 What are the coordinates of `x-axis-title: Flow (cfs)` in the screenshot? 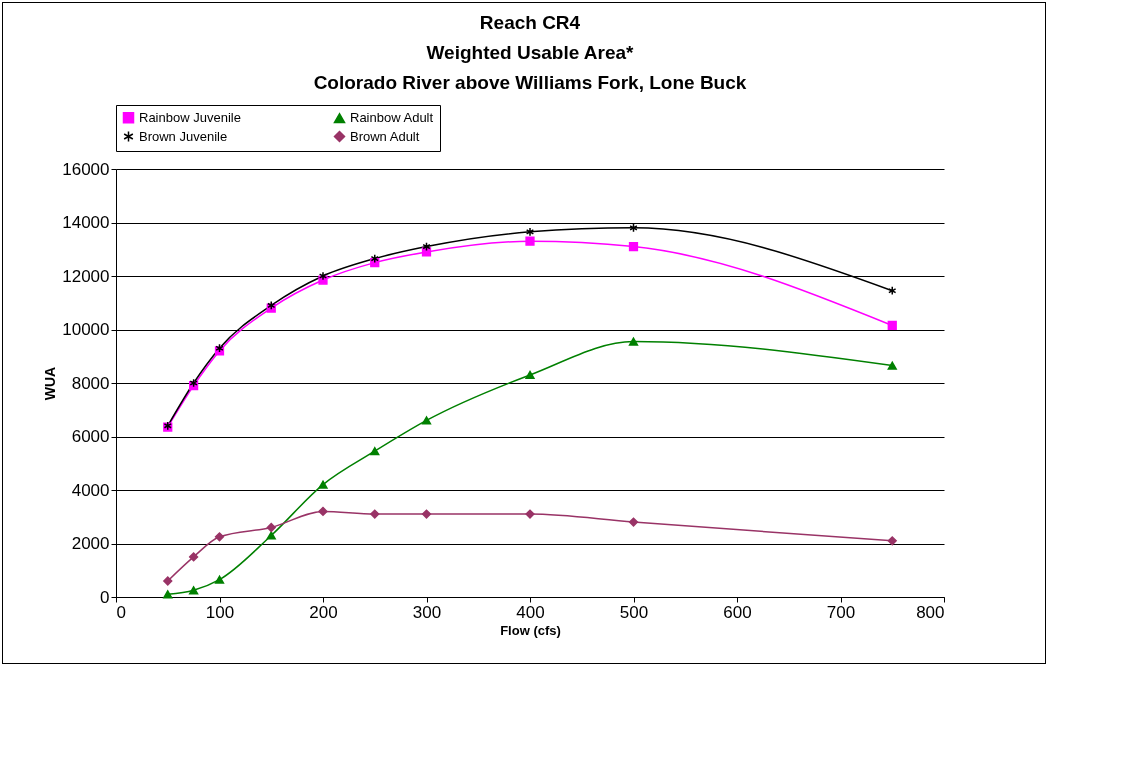 It's located at (530, 630).